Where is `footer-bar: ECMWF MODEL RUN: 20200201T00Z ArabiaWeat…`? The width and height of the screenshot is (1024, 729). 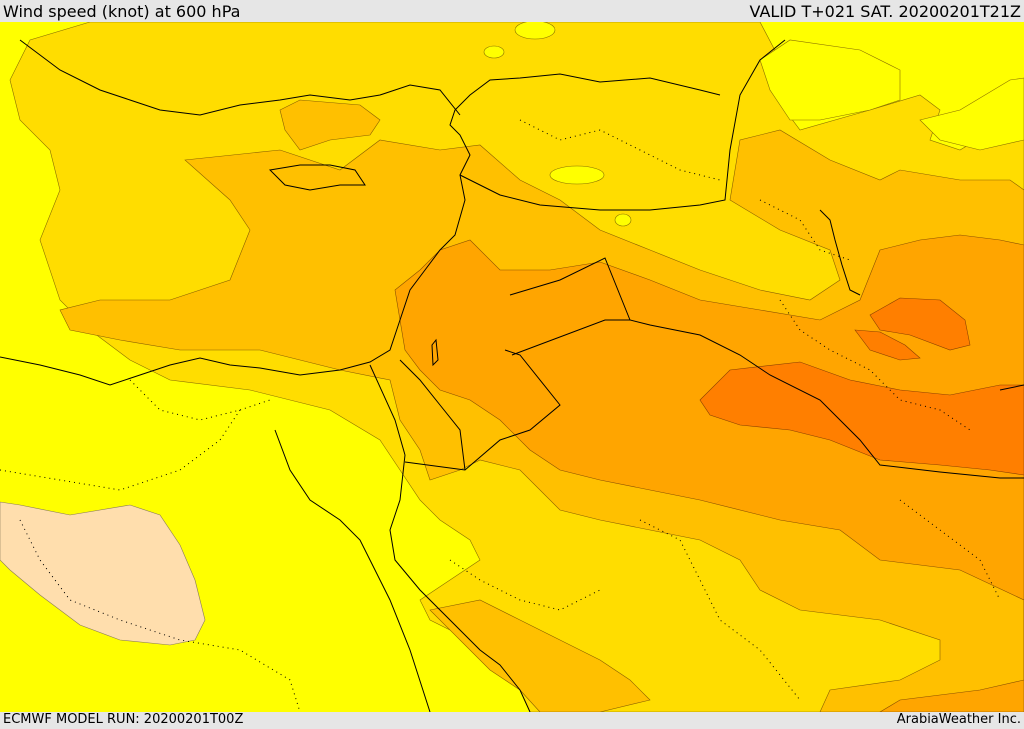 footer-bar: ECMWF MODEL RUN: 20200201T00Z ArabiaWeat… is located at coordinates (512, 720).